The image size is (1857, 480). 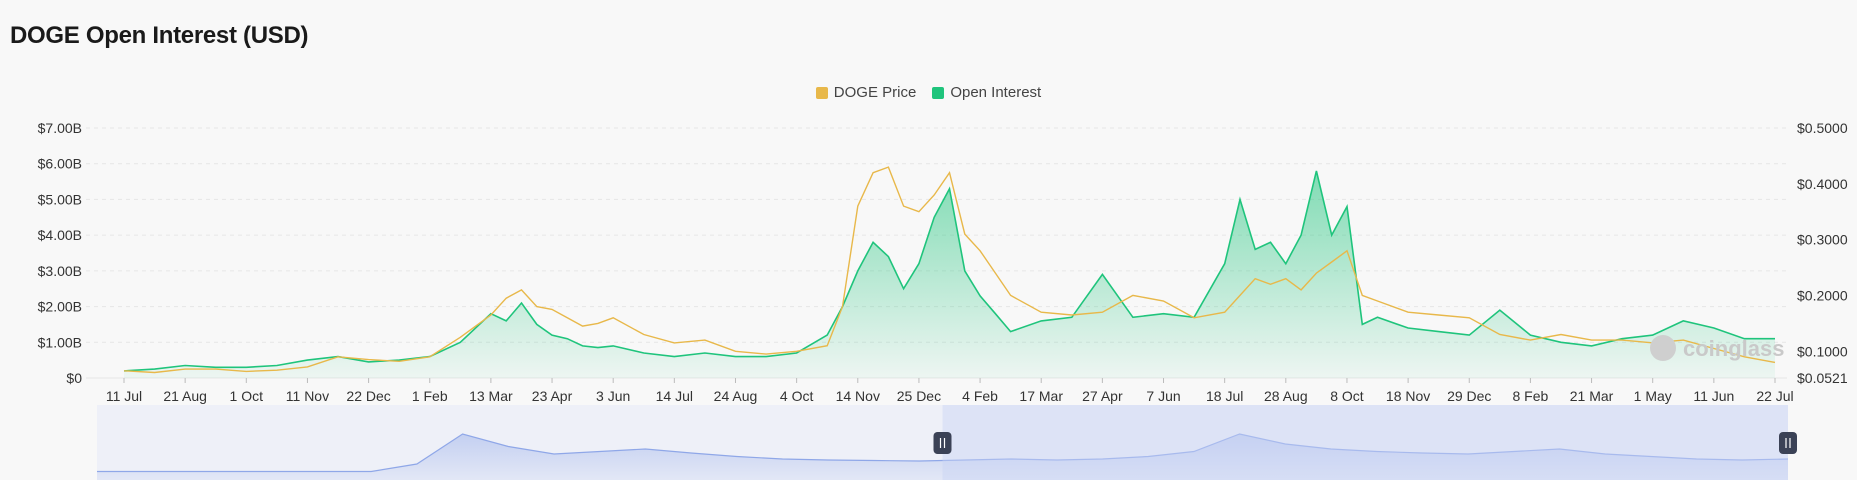 I want to click on legend-item-open-interest: Open Interest, so click(x=986, y=92).